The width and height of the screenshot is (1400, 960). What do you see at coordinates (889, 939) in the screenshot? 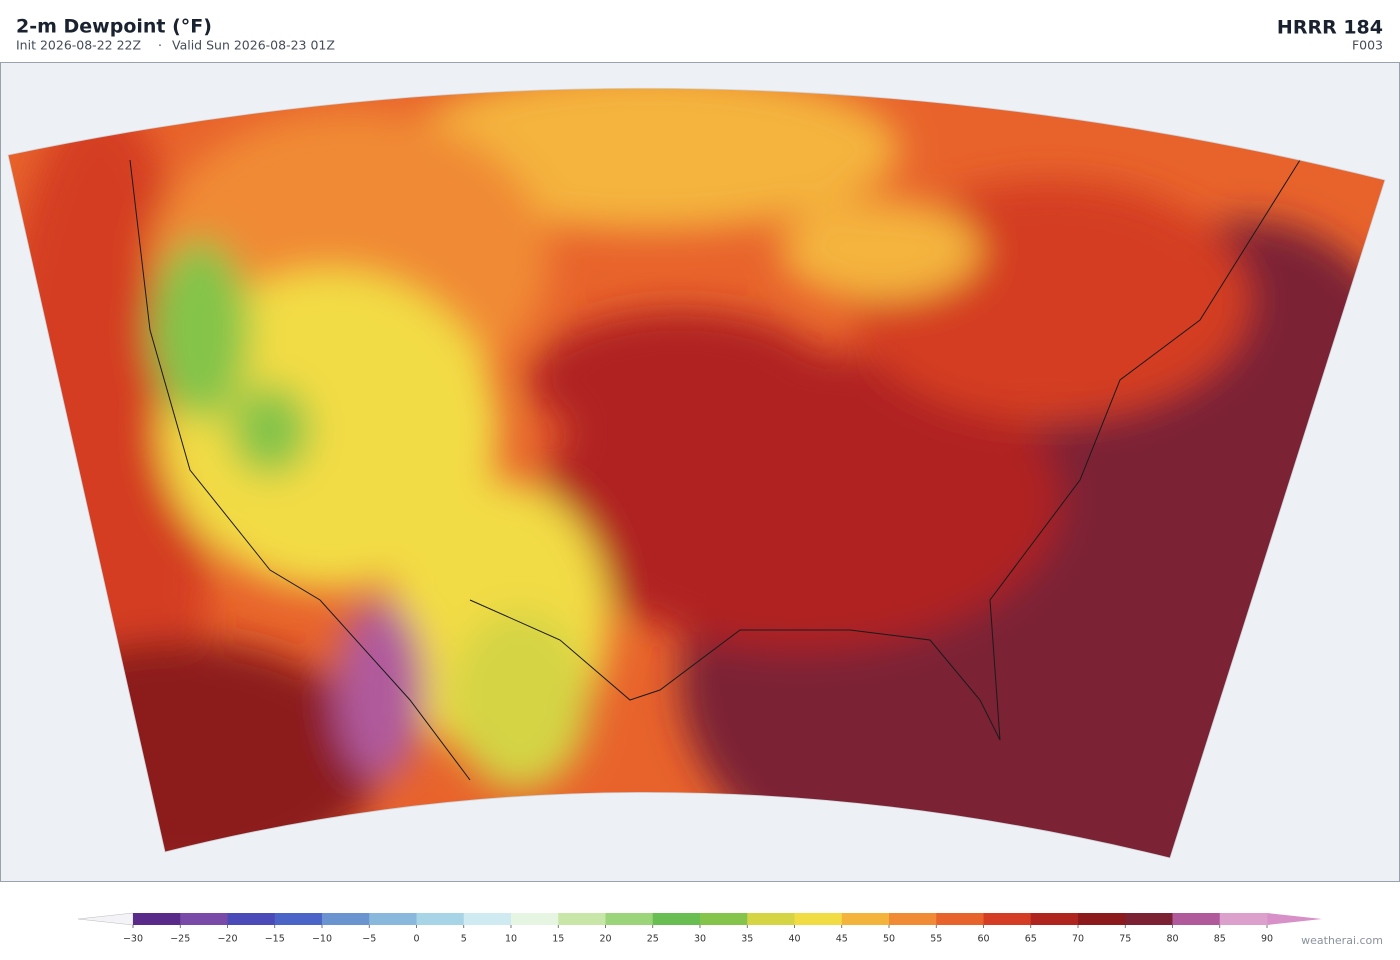
I see `colorbar-tick-label: 50` at bounding box center [889, 939].